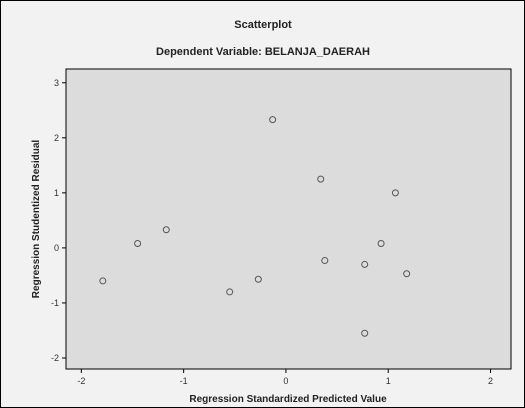 This screenshot has width=525, height=408. Describe the element at coordinates (56, 248) in the screenshot. I see `y-tick-label: 0` at that location.